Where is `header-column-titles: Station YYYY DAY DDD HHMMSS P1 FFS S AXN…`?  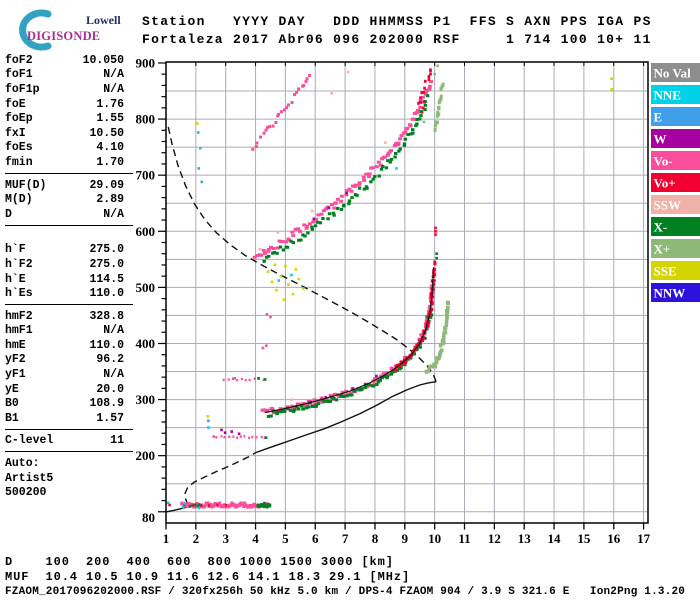 header-column-titles: Station YYYY DAY DDD HHMMSS P1 FFS S AXN… is located at coordinates (397, 21).